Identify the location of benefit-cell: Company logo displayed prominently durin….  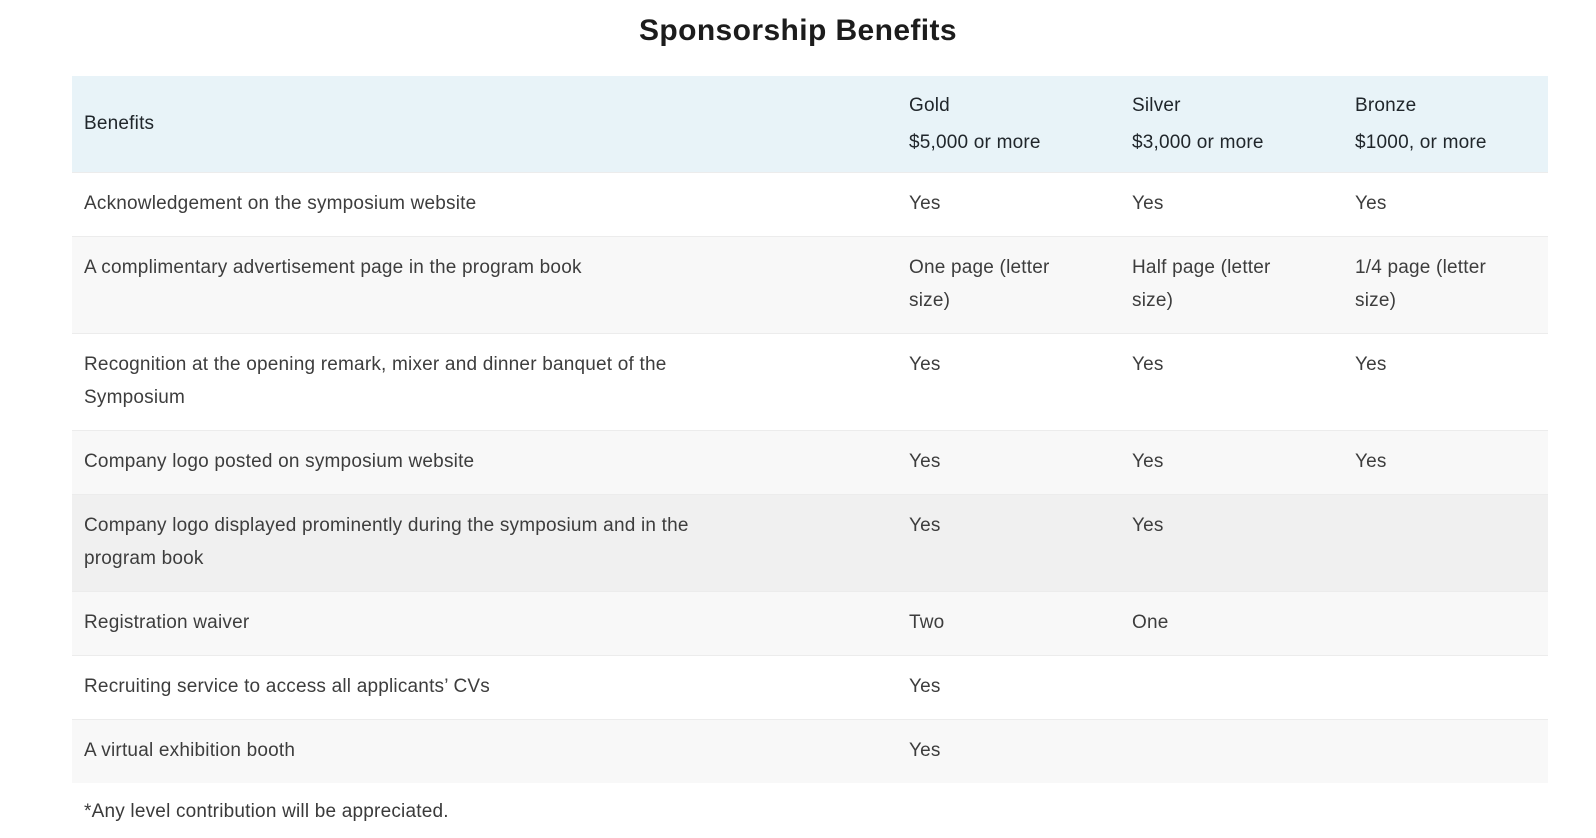
(386, 541).